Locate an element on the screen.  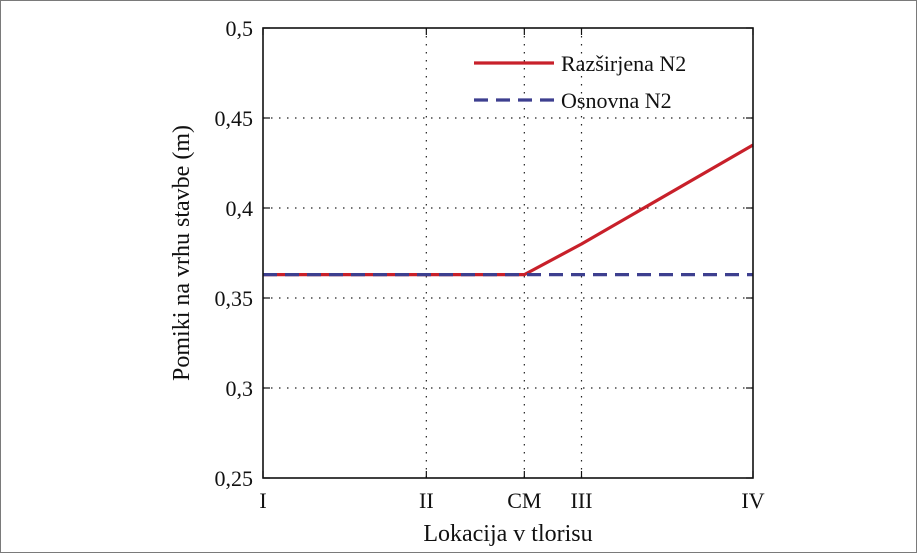
x-axis-label: Lokacija v tlorisu is located at coordinates (507, 534).